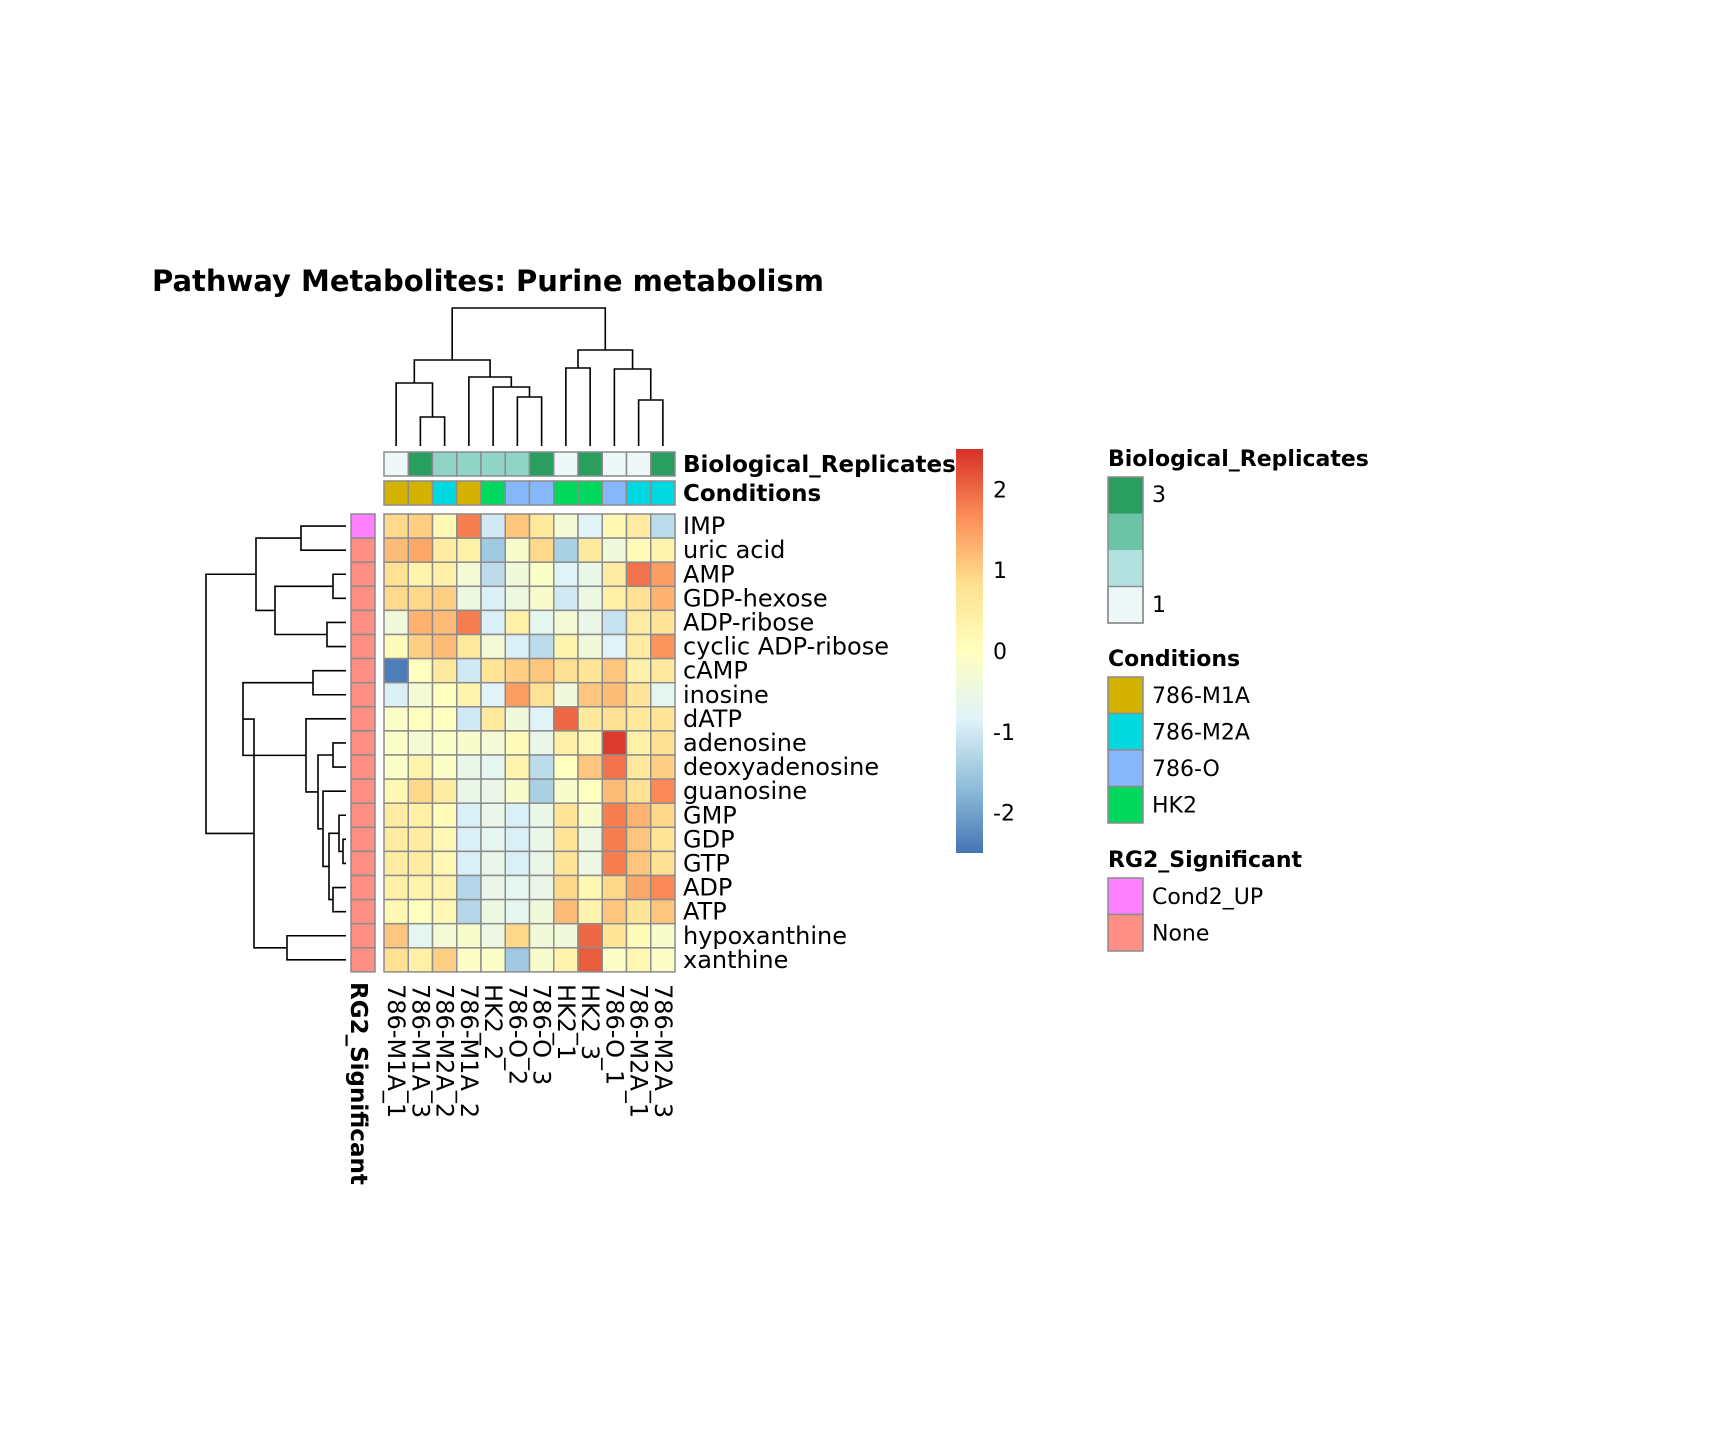 The width and height of the screenshot is (1728, 1440). I want to click on legend-rg2-significant: RG2_Significant Cond2_UP None, so click(1204, 900).